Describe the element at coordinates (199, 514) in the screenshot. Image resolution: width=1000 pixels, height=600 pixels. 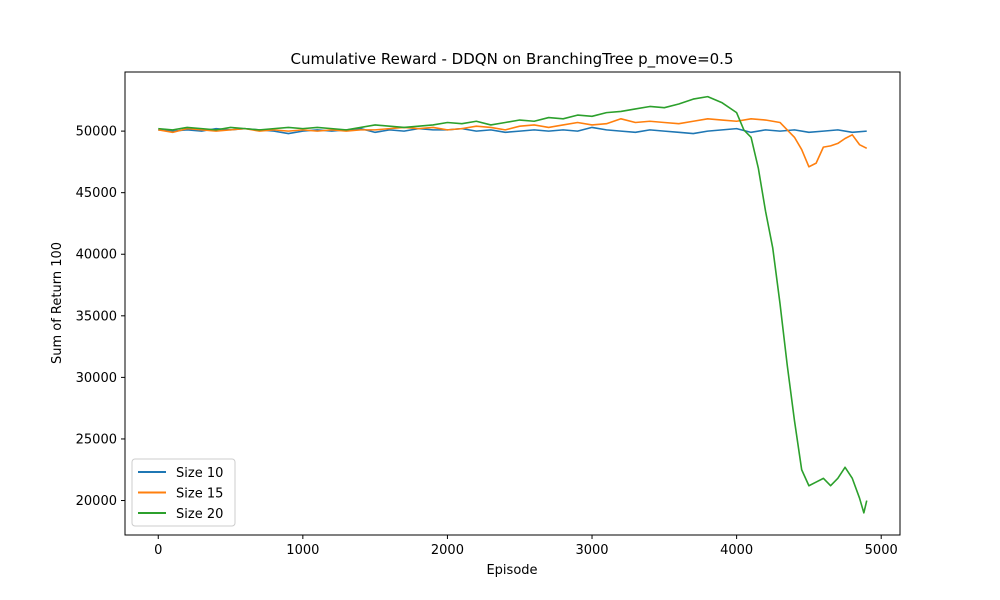
I see `legend-label-3: Size 20` at that location.